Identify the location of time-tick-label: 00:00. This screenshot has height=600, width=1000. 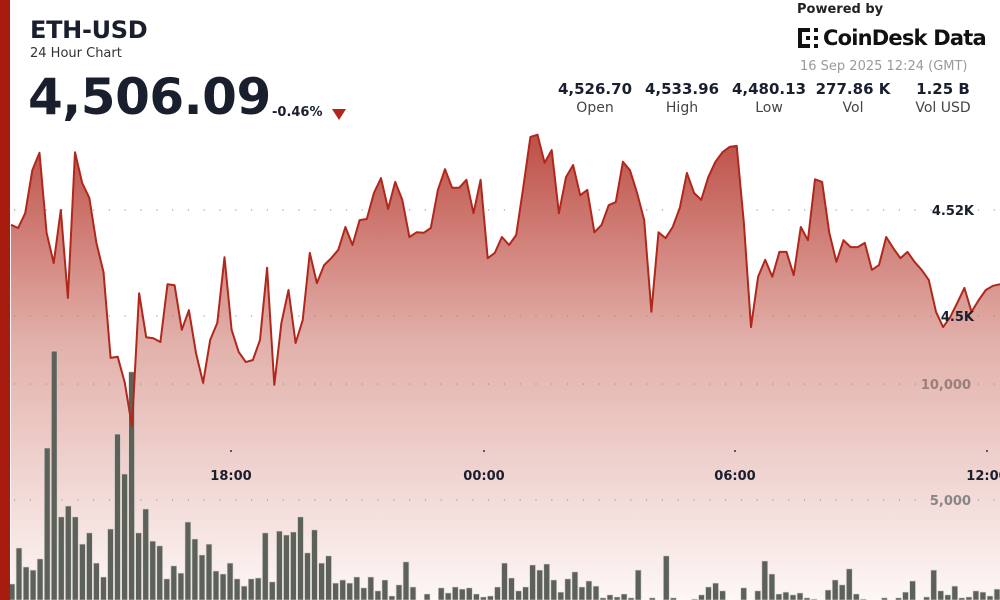
(483, 476).